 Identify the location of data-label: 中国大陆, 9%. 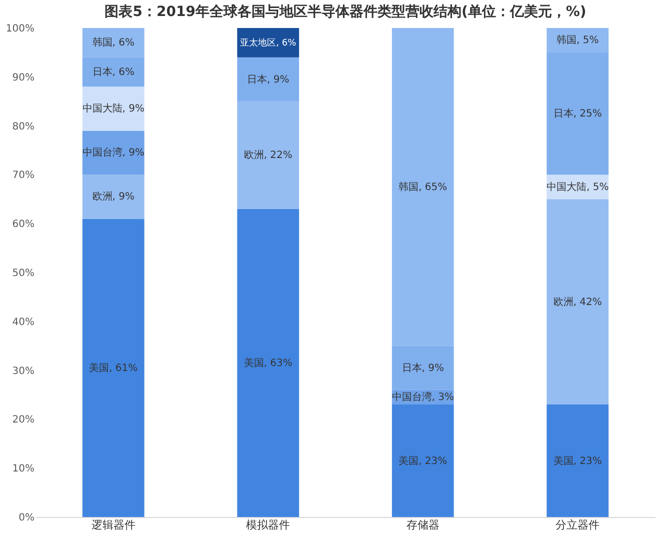
(113, 108).